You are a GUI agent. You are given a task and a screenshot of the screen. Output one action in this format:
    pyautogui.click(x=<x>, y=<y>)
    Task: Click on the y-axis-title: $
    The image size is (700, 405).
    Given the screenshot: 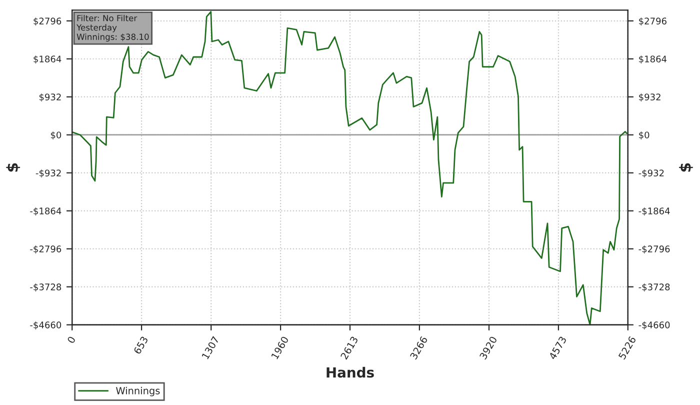 What is the action you would take?
    pyautogui.click(x=13, y=167)
    